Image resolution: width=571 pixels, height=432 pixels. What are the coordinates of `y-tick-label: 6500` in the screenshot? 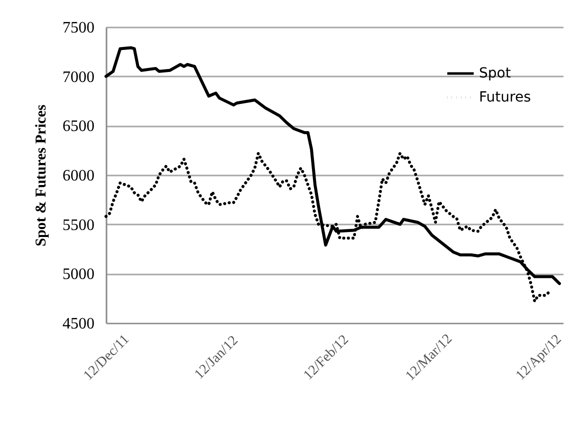 It's located at (78, 127).